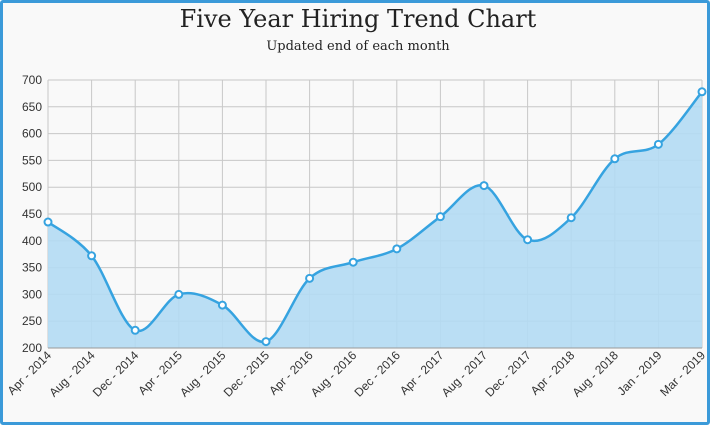 This screenshot has width=710, height=425. I want to click on x-tick-label: Aug - 2016, so click(334, 374).